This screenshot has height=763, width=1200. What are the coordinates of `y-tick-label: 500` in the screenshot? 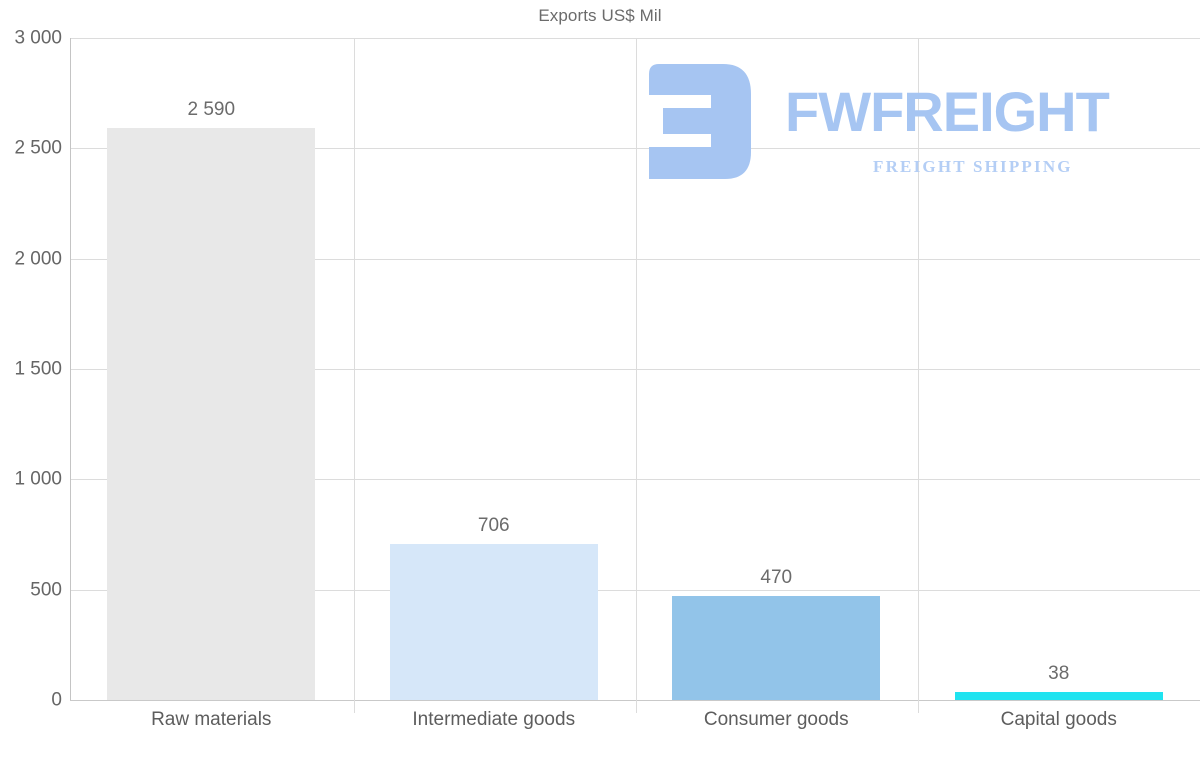 It's located at (46, 590).